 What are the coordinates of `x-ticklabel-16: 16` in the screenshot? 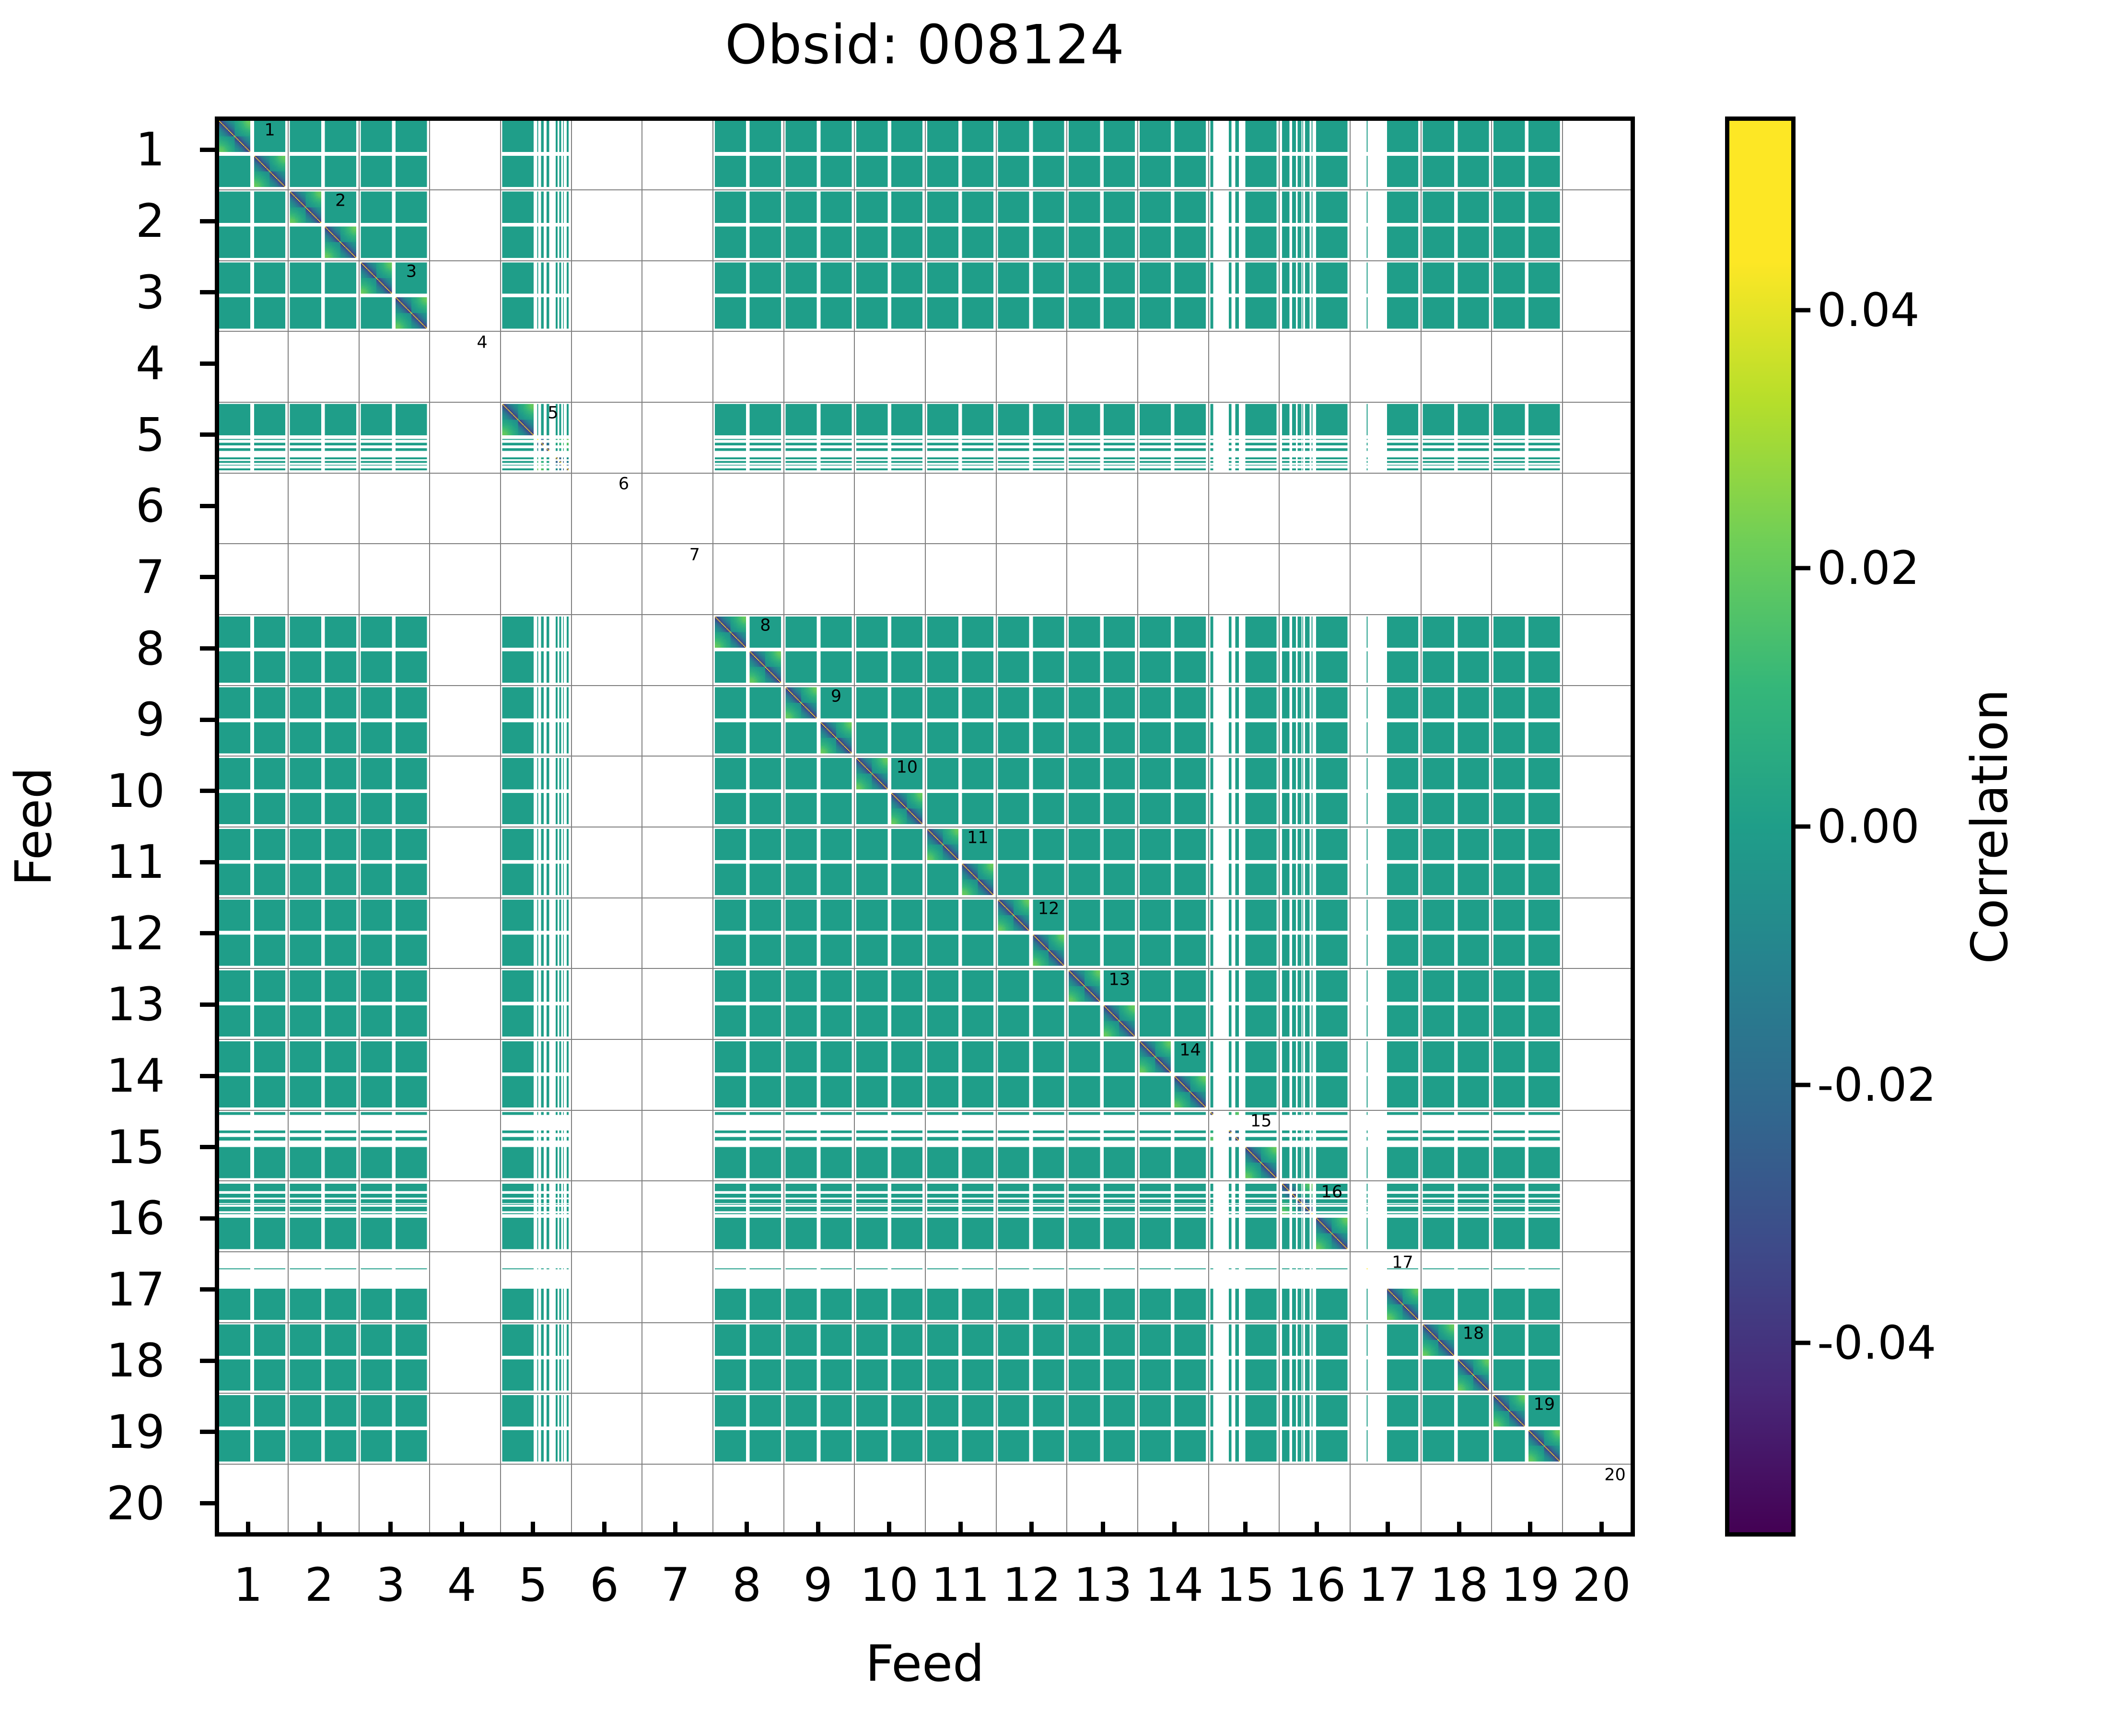 It's located at (1316, 1585).